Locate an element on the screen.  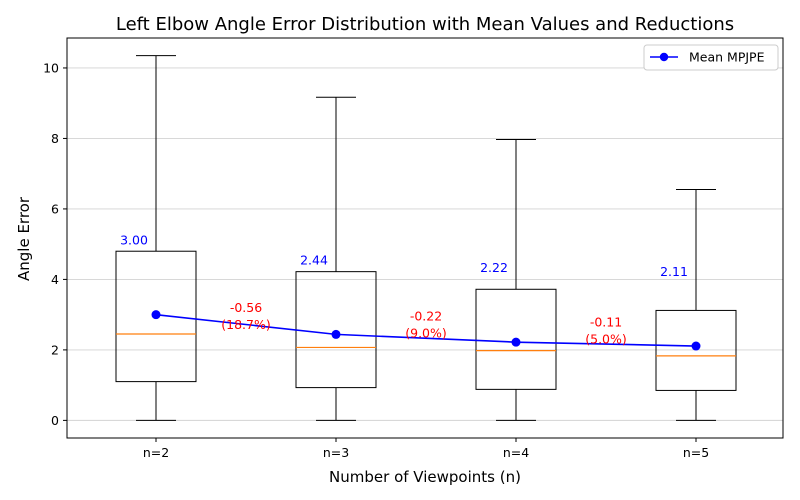
reduction-value-label: -0.22 is located at coordinates (426, 315).